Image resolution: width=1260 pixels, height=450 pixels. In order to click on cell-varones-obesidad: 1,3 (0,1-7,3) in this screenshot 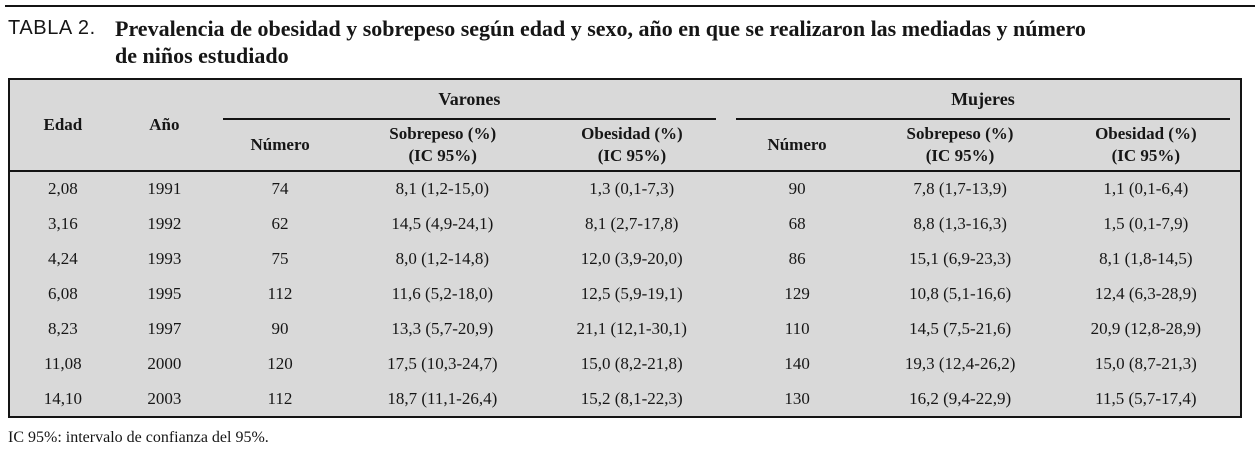, I will do `click(632, 189)`.